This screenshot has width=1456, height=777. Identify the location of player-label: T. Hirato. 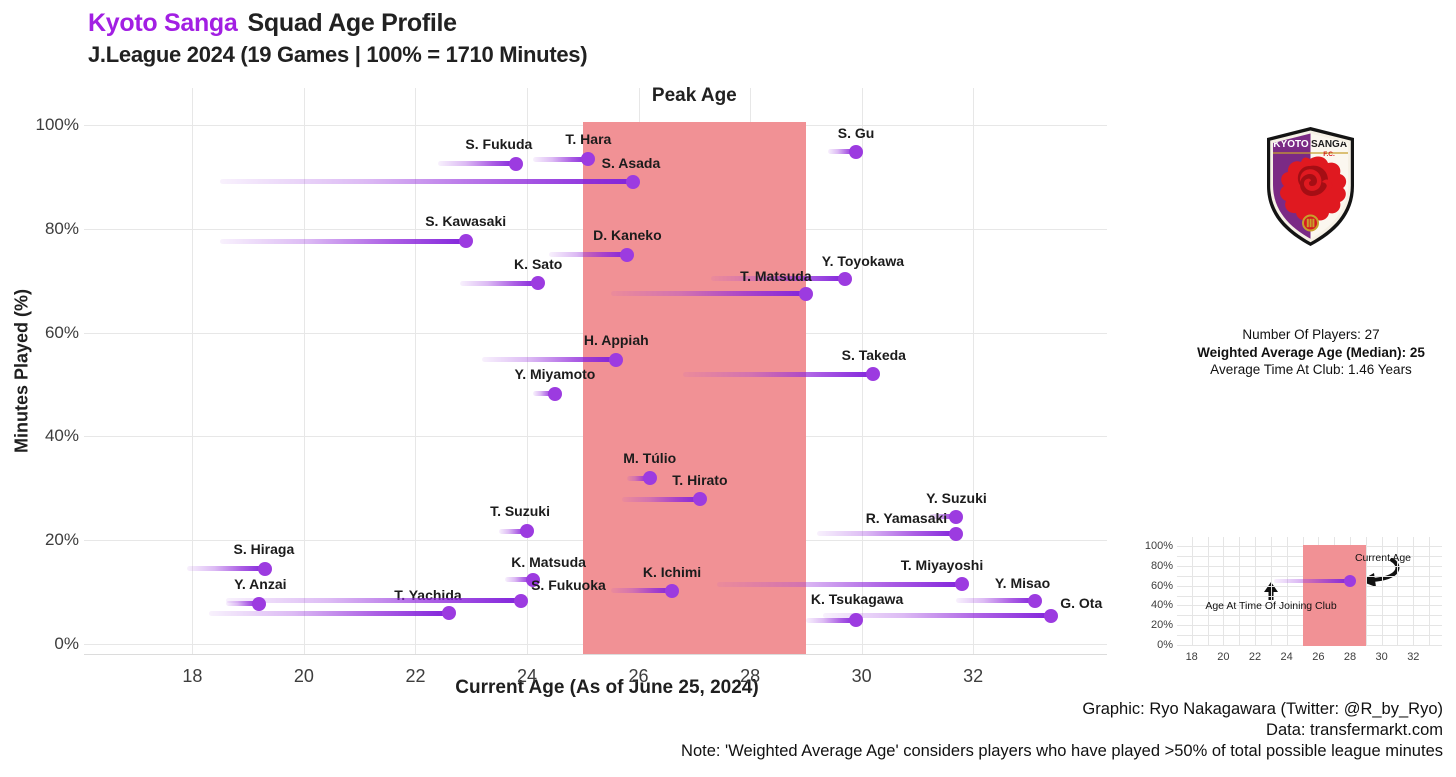
(700, 480).